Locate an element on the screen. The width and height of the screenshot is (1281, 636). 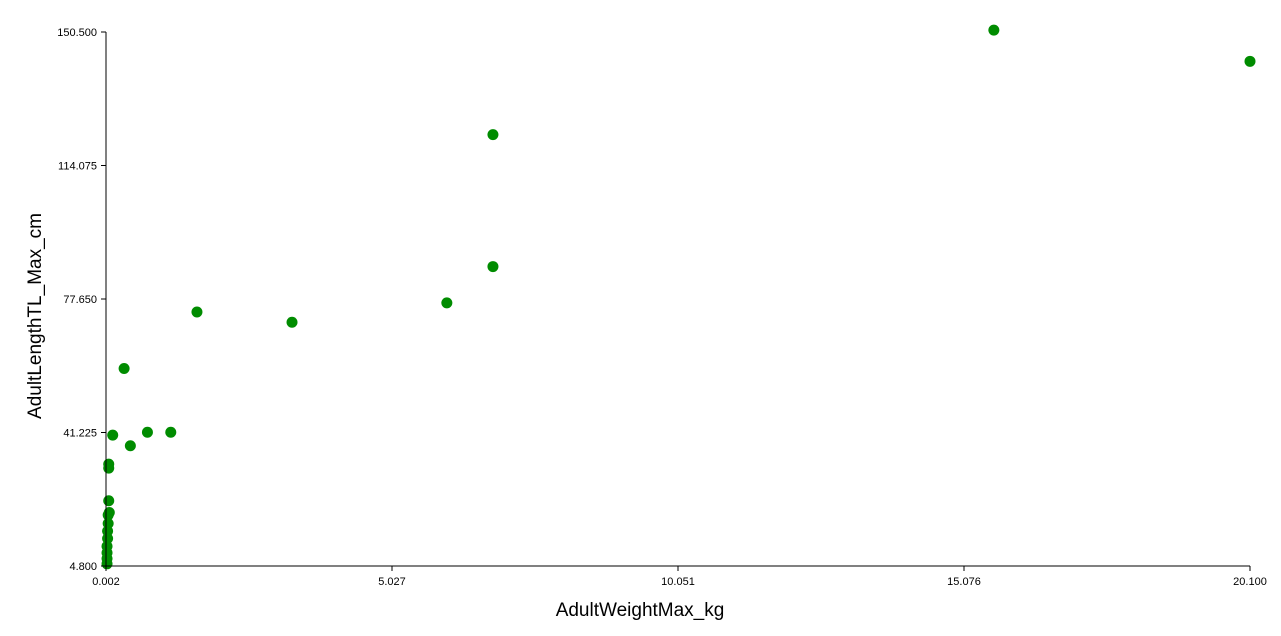
x-tick-label: 0.002 is located at coordinates (106, 582).